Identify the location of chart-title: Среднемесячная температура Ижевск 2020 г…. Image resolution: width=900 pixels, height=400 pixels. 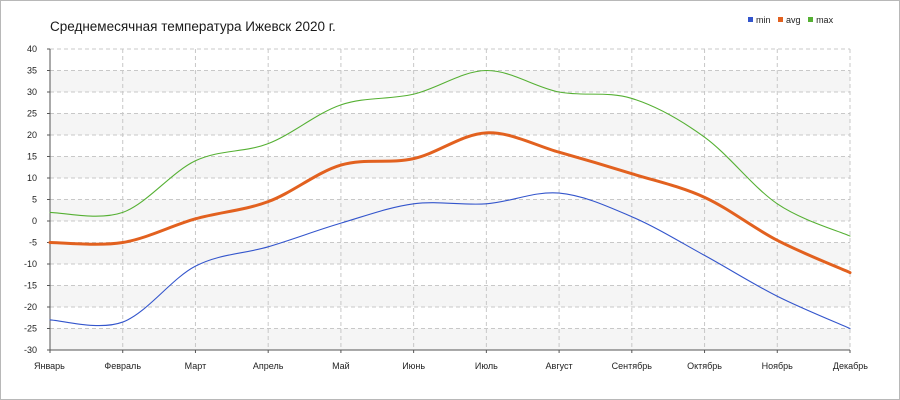
(193, 26).